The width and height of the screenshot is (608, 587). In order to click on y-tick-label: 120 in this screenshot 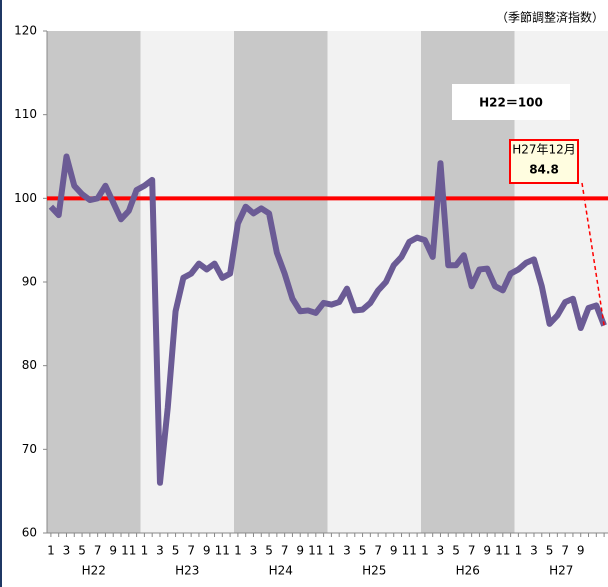, I will do `click(25, 31)`.